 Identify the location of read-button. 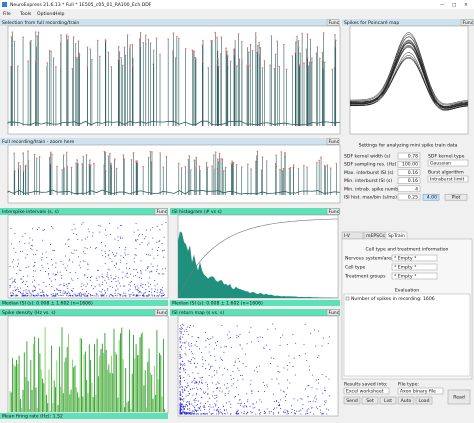
(459, 397).